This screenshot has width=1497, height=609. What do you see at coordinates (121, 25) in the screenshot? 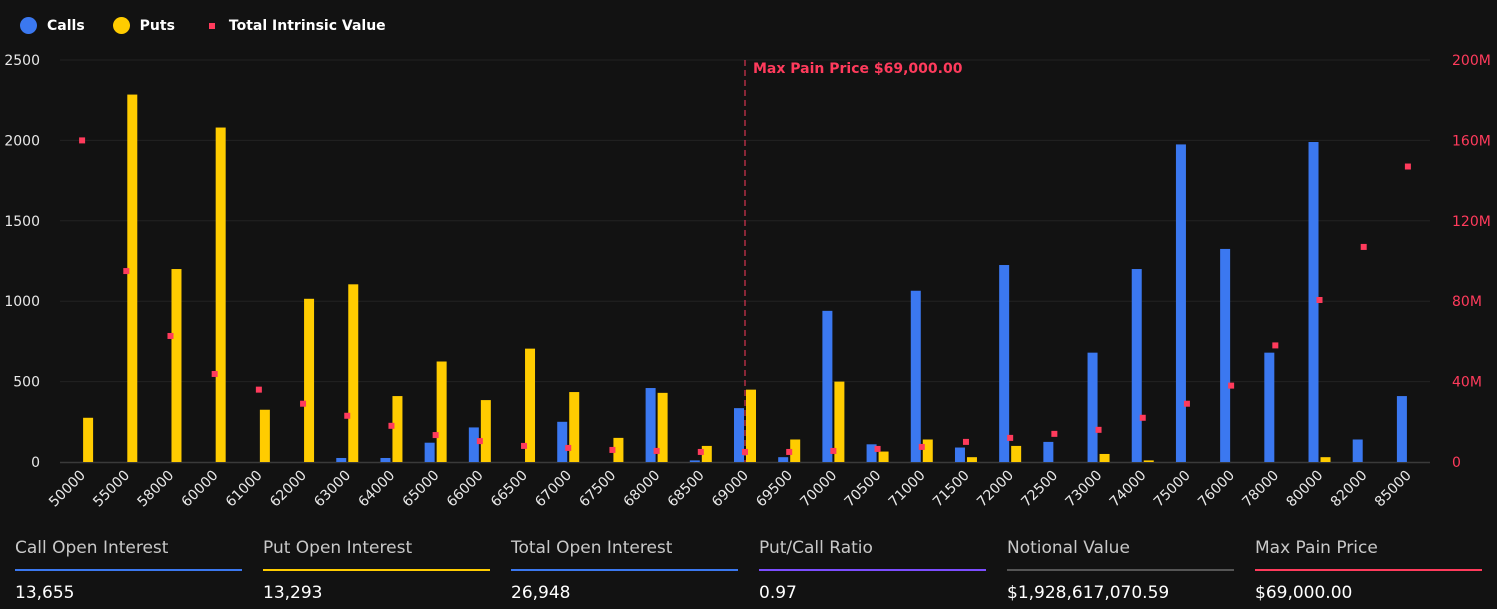
I see `puts-dot-icon` at bounding box center [121, 25].